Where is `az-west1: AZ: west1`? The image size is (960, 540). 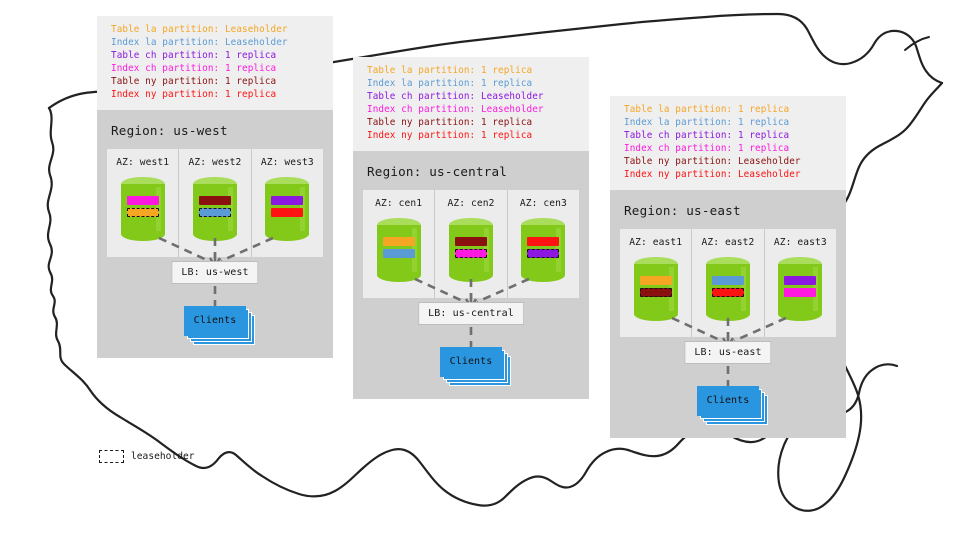 az-west1: AZ: west1 is located at coordinates (142, 203).